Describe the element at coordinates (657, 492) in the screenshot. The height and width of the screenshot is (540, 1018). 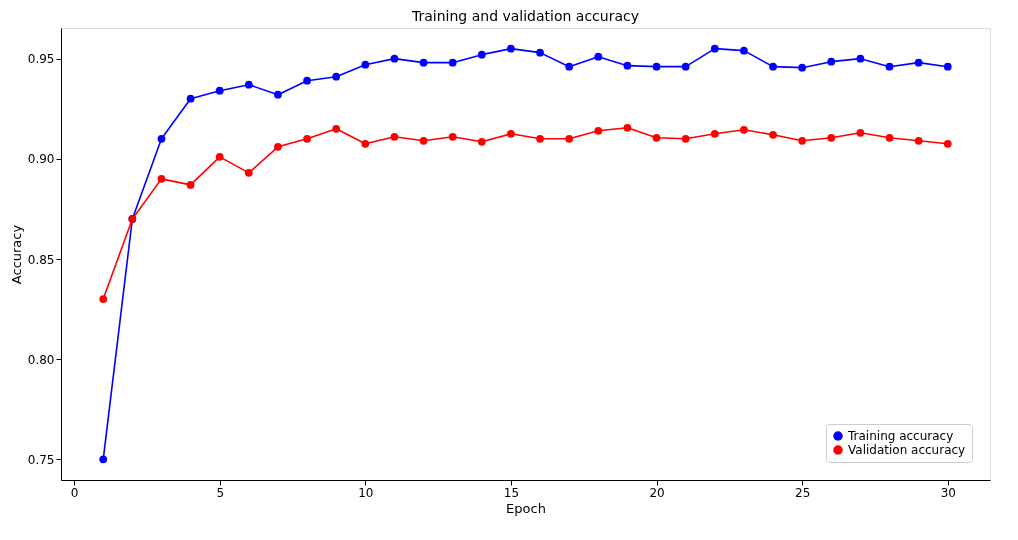
I see `x-tick-label: 20` at that location.